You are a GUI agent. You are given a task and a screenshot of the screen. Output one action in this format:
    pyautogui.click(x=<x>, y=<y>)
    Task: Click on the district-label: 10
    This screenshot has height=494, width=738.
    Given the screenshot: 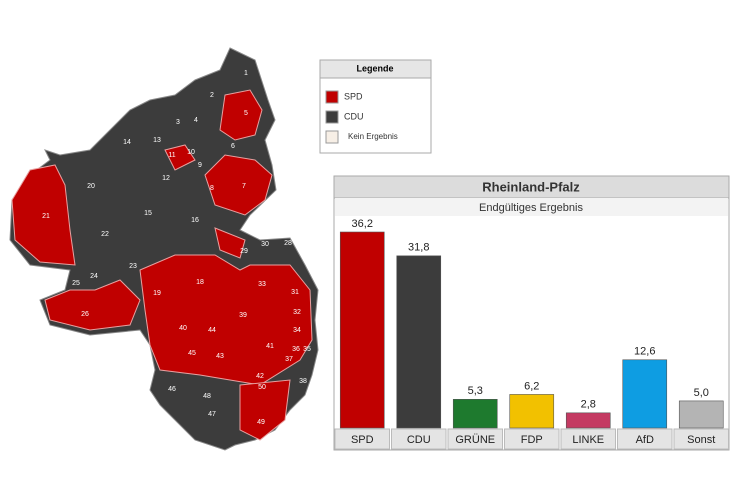 What is the action you would take?
    pyautogui.click(x=191, y=152)
    